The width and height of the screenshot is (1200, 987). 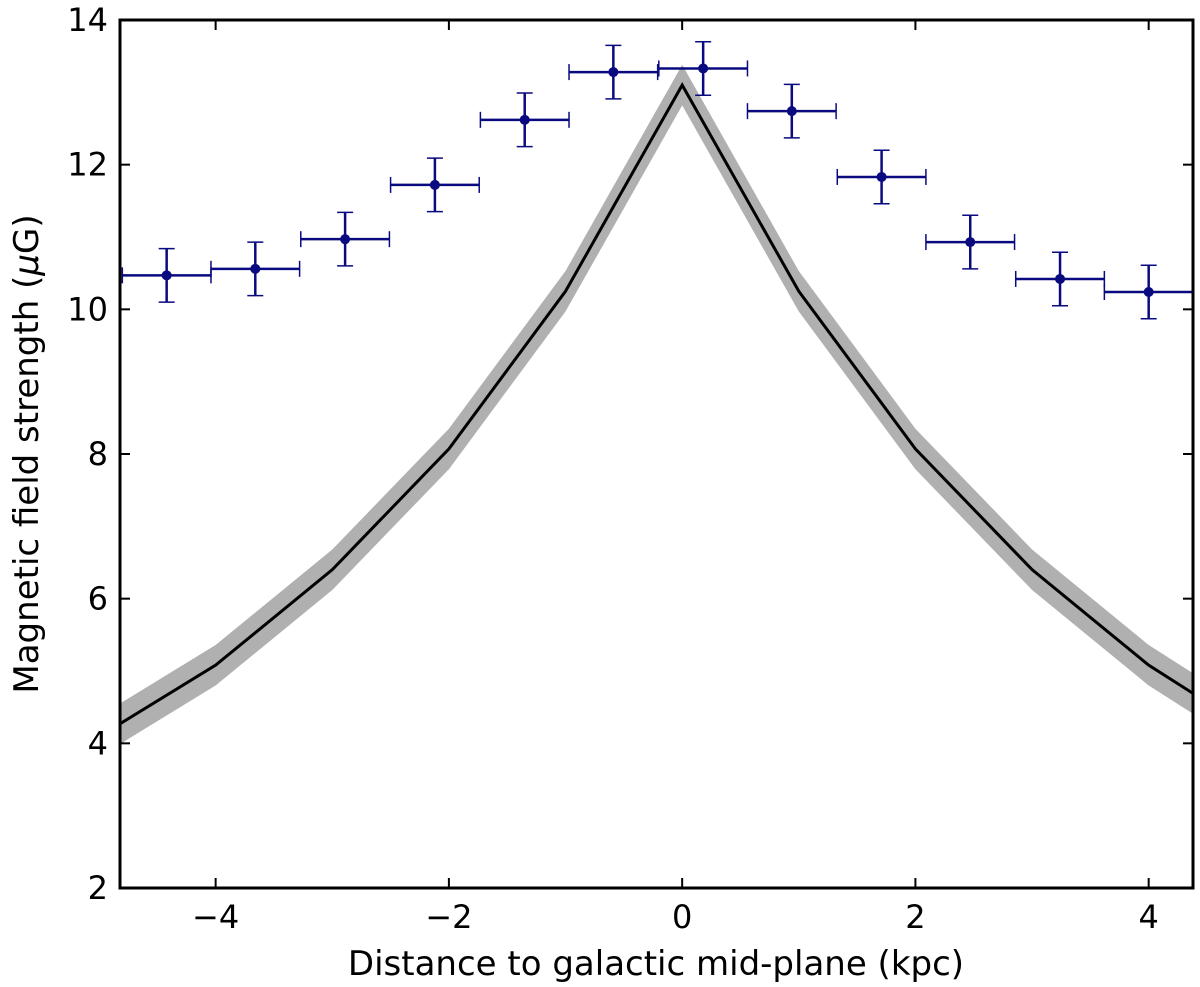 What do you see at coordinates (1149, 917) in the screenshot?
I see `x-tick-label: 4` at bounding box center [1149, 917].